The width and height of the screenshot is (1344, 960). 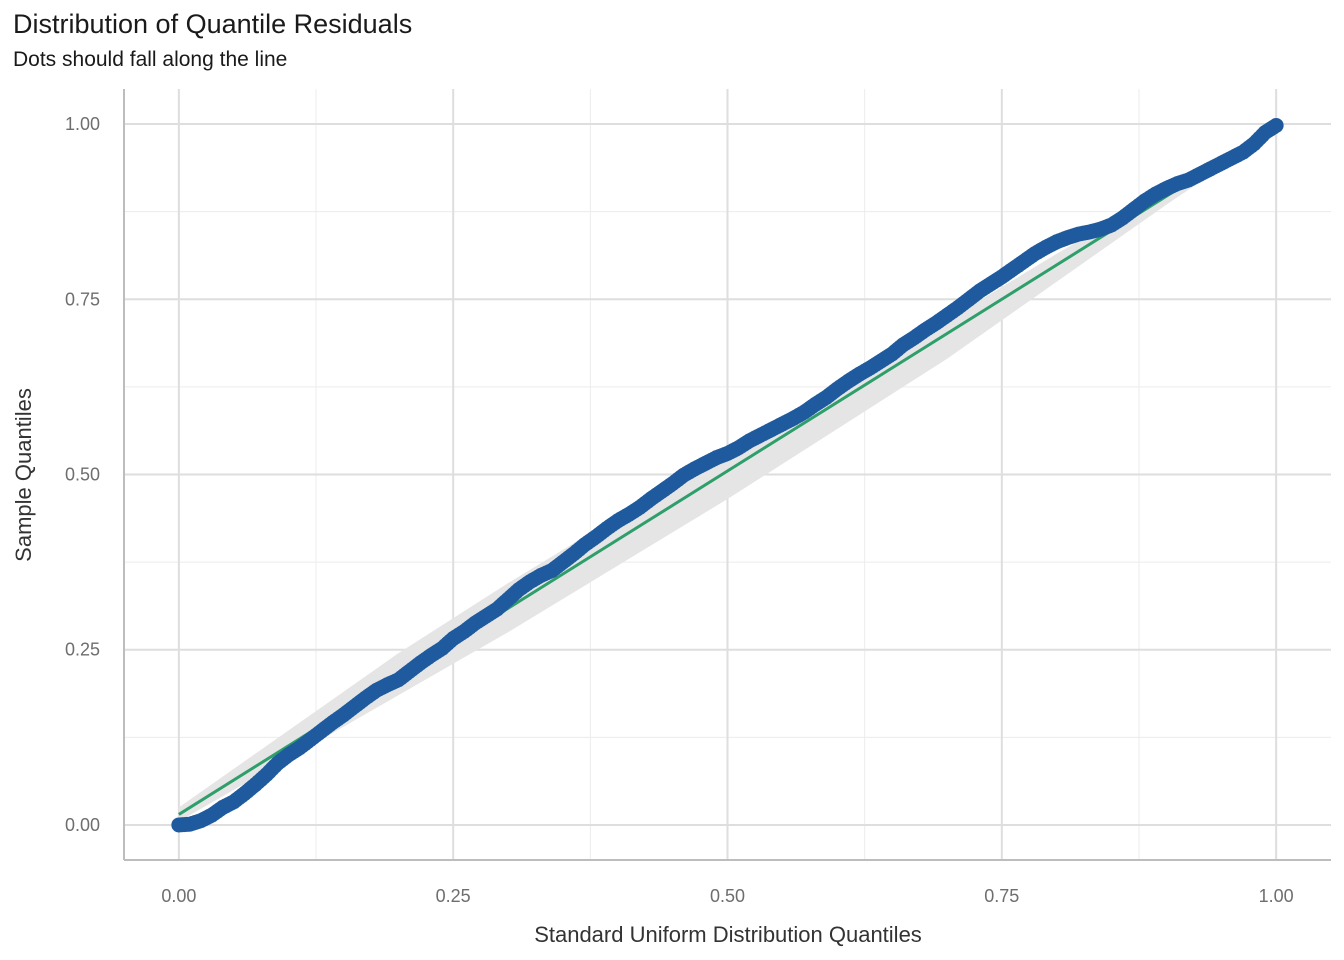 I want to click on x-tick-label: 0.50, so click(x=727, y=896).